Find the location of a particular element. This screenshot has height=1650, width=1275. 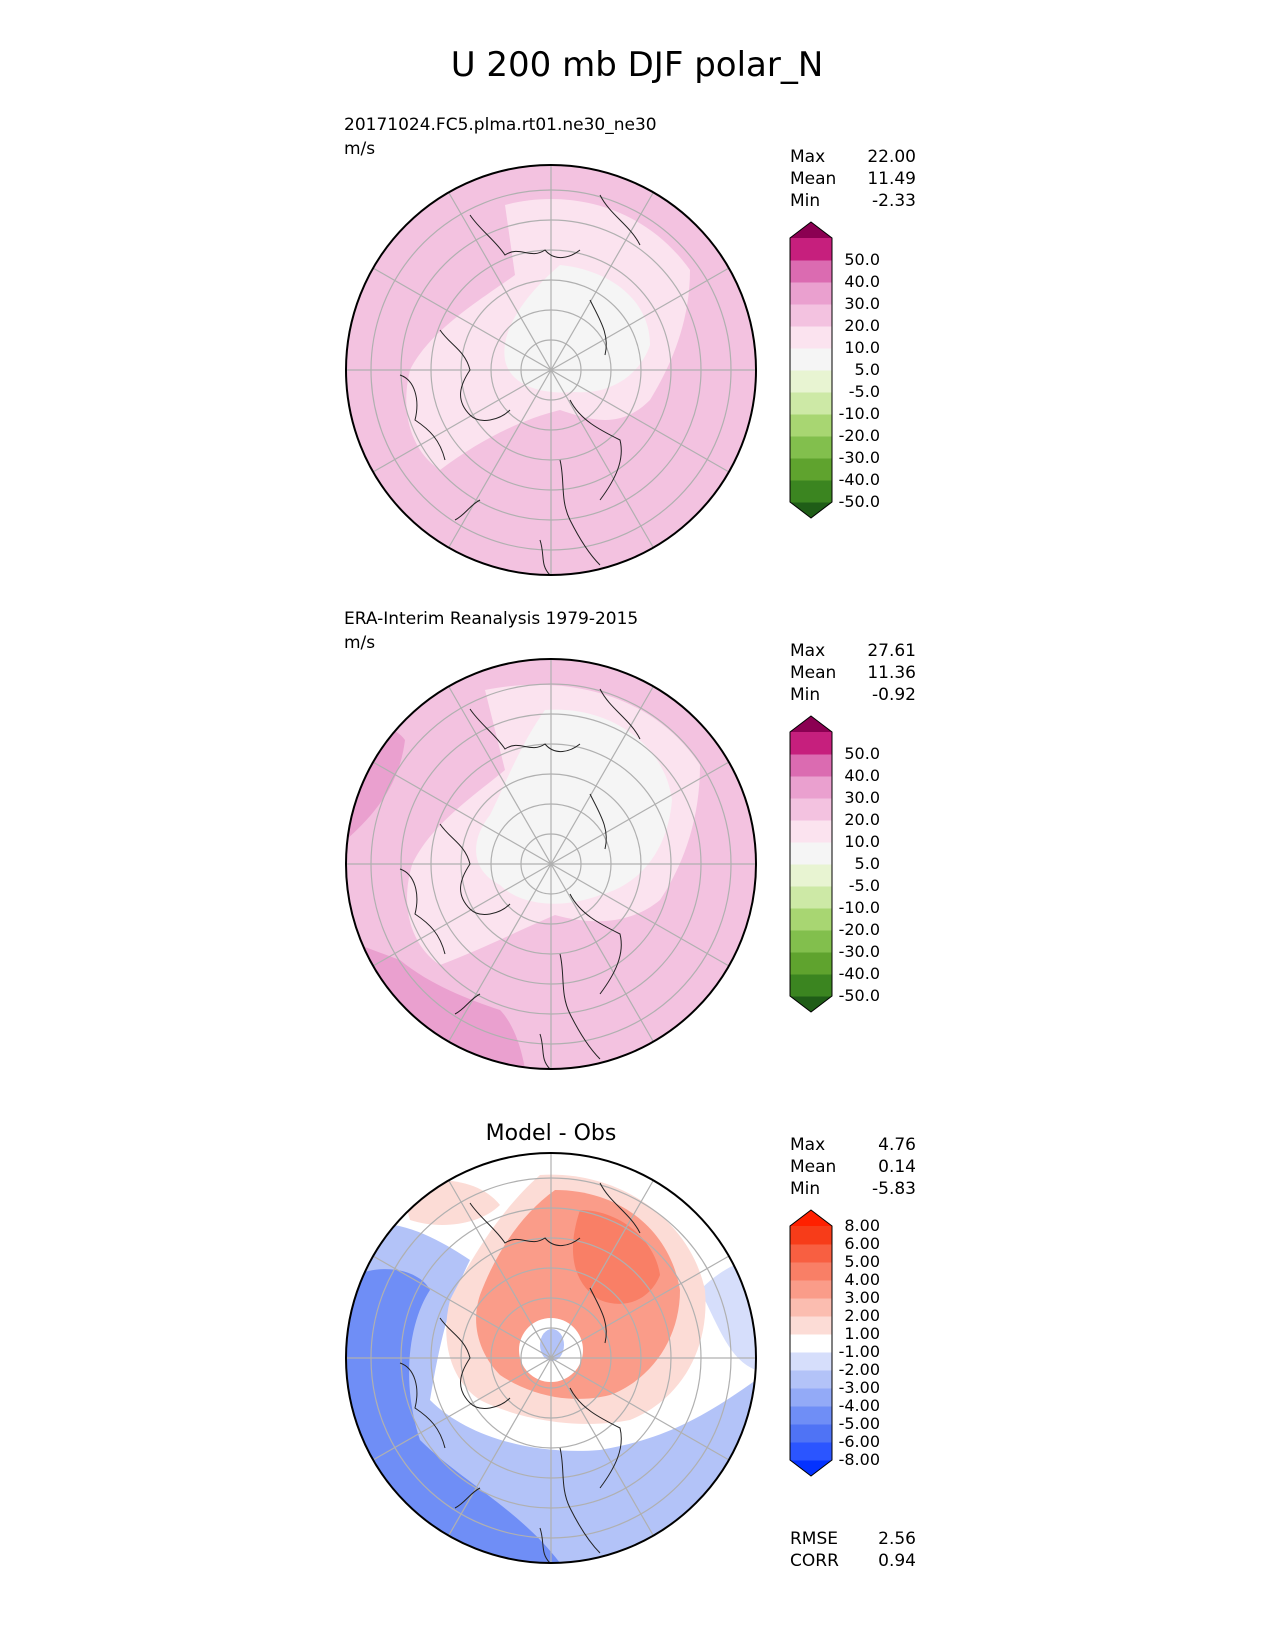

stat-value-min: -2.33 is located at coordinates (894, 201).